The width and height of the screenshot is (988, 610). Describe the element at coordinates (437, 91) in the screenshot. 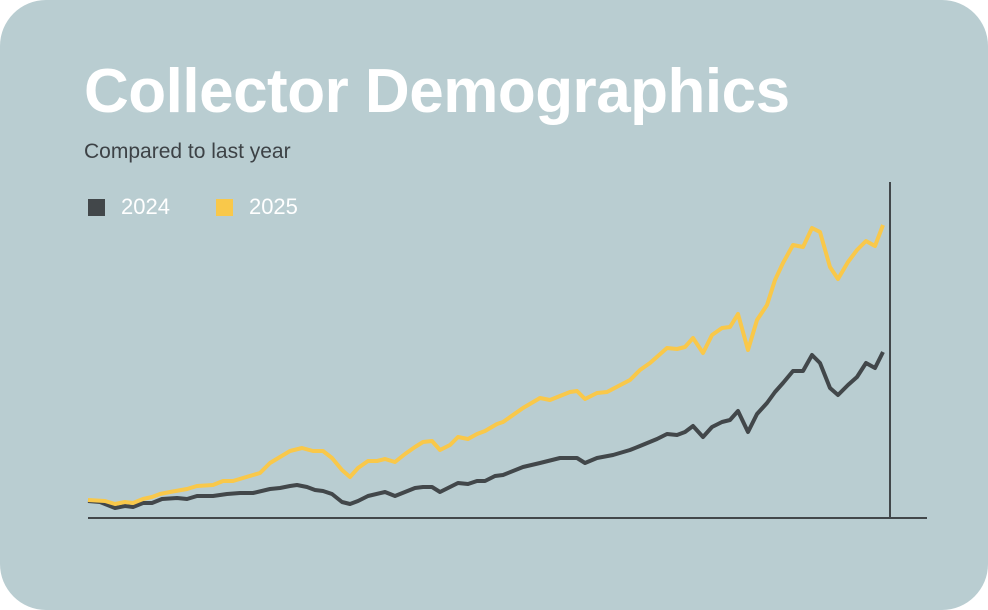

I see `chart-title: Collector Demographics` at that location.